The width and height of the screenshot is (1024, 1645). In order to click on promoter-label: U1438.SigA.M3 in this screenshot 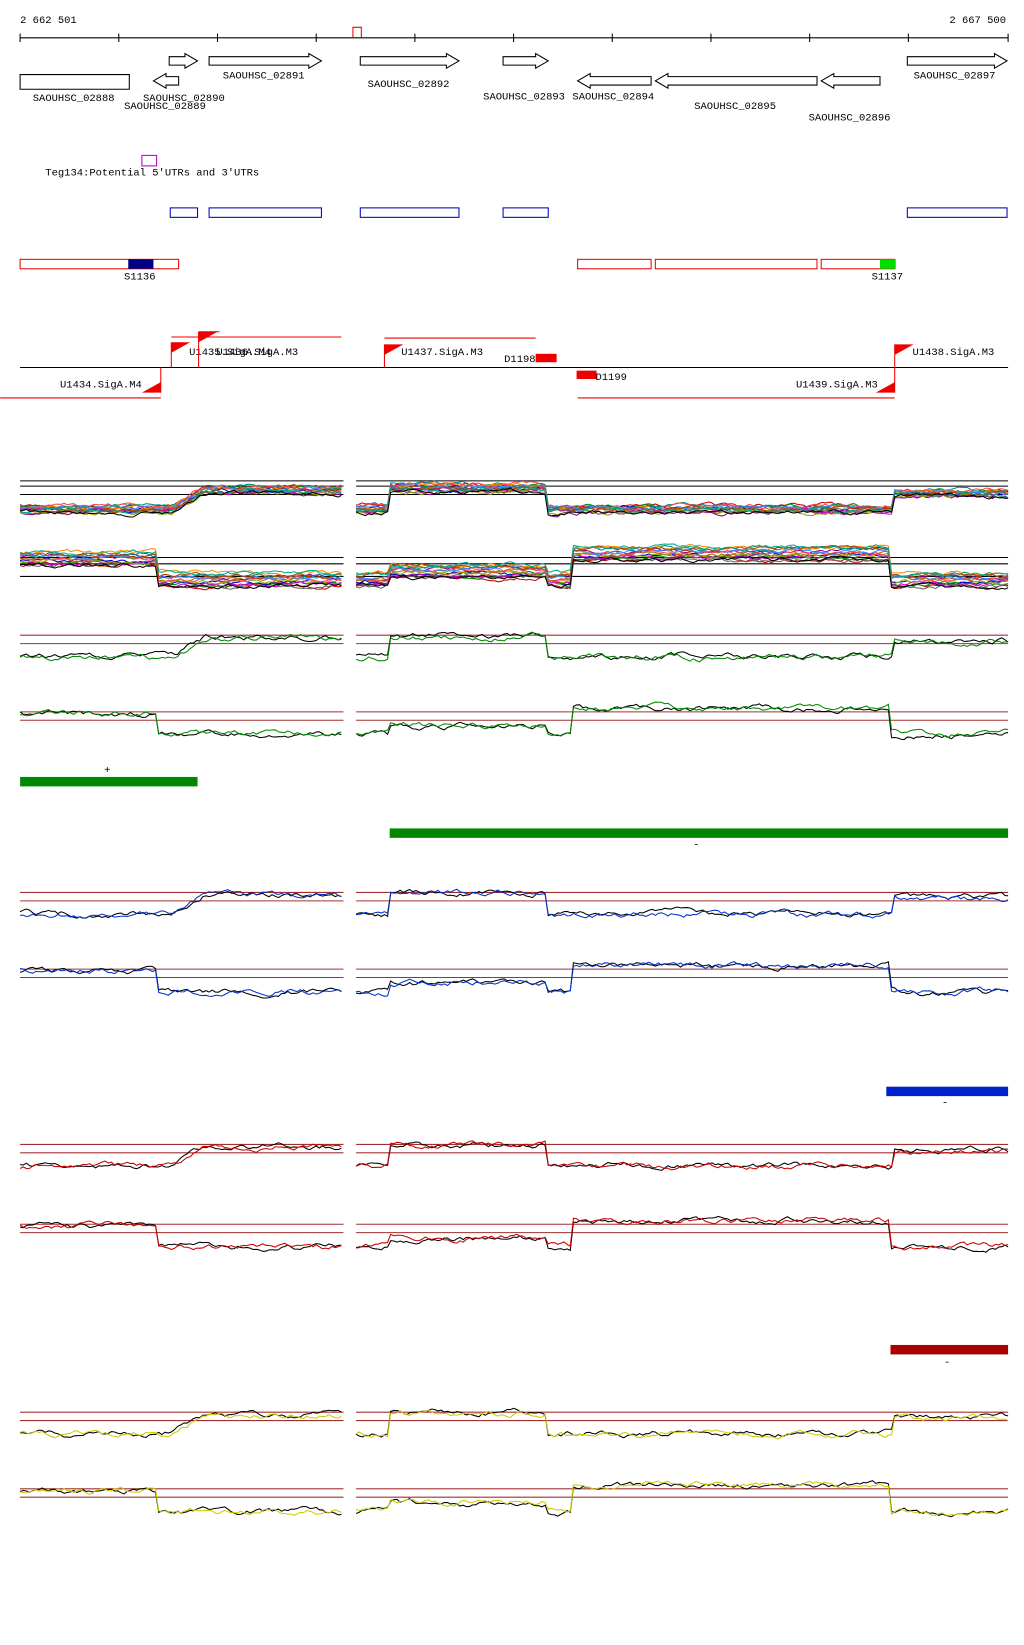, I will do `click(954, 353)`.